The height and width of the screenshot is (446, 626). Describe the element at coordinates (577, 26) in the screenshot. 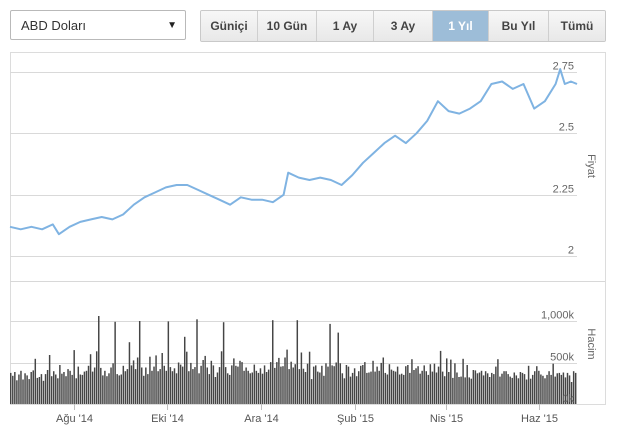

I see `range-button-all: Tümü` at that location.